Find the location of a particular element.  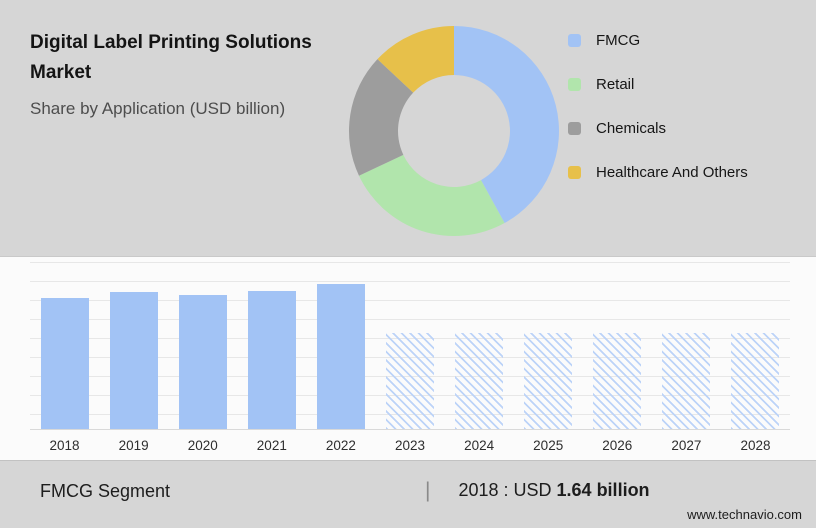

forecast-bar-2025 is located at coordinates (548, 381).